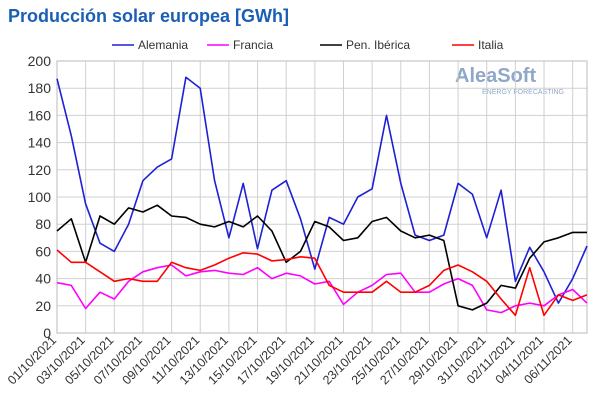 The width and height of the screenshot is (600, 418). I want to click on y-tick-label: 160, so click(40, 115).